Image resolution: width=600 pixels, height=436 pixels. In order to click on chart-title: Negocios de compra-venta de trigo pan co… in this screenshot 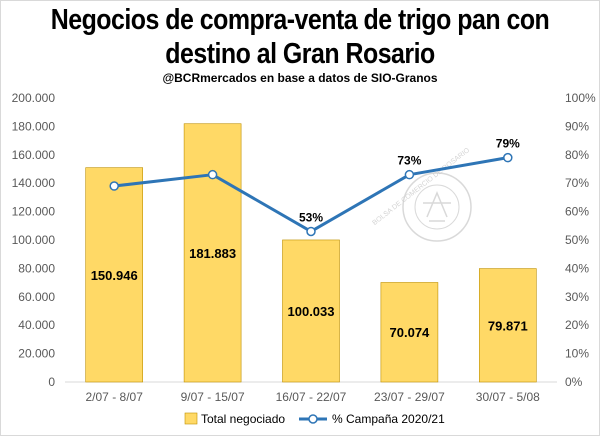, I will do `click(300, 37)`.